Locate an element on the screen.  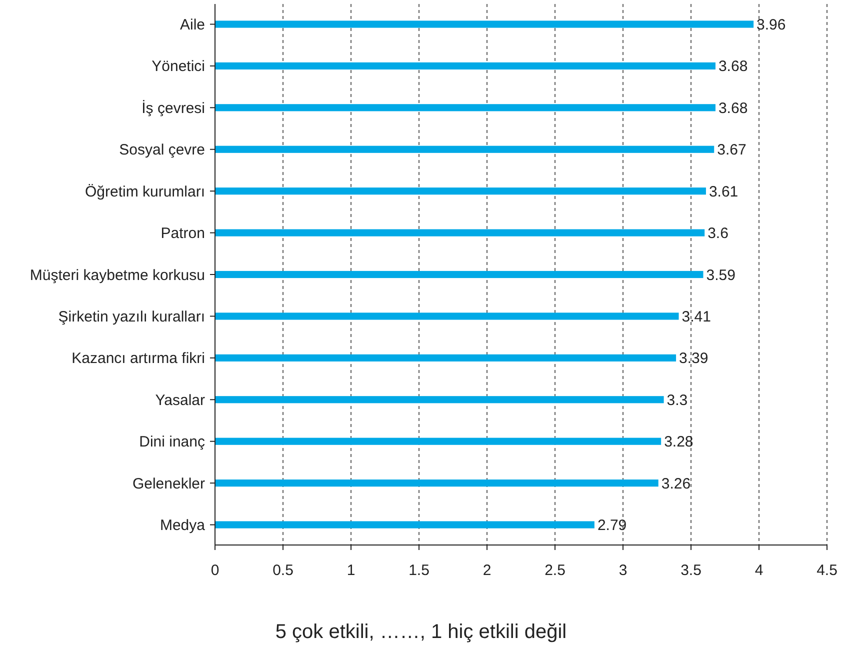
x-tick-label: 4 is located at coordinates (759, 570).